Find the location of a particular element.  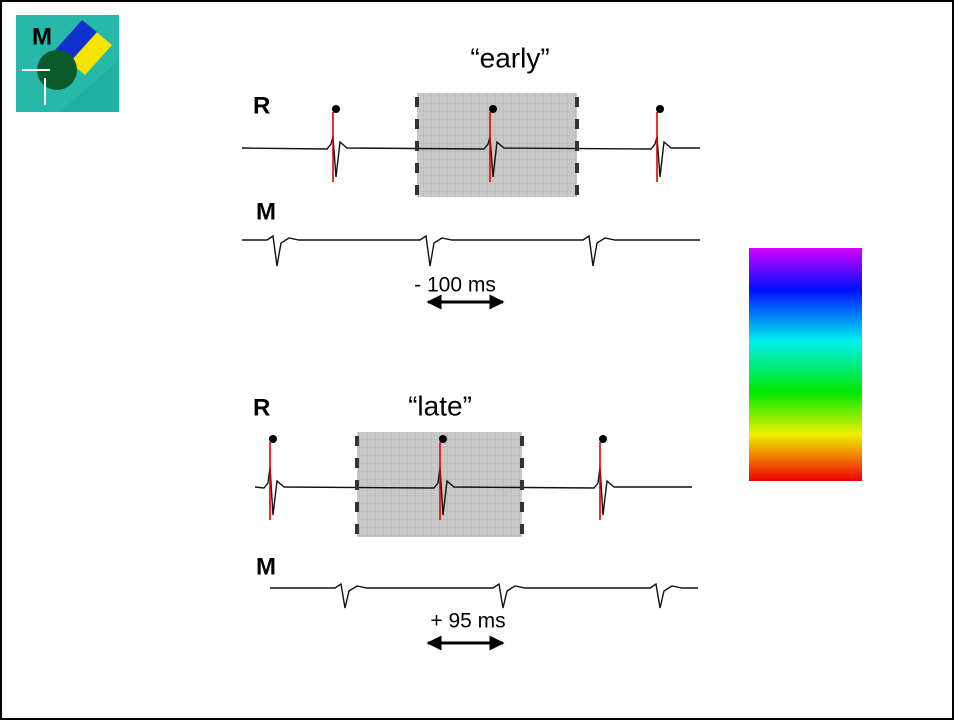

offset-label: - 100 ms is located at coordinates (455, 285).